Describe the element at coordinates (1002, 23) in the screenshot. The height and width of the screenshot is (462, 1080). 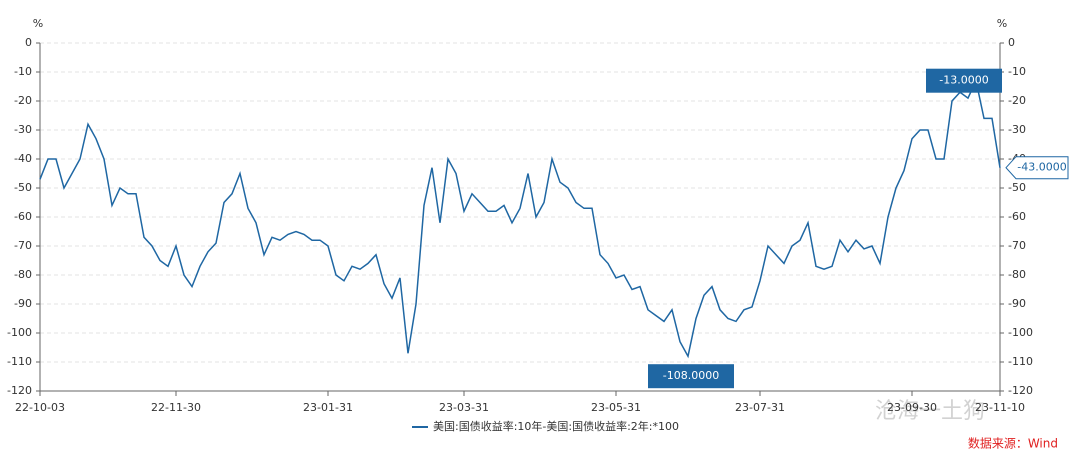
I see `y2-unit: %` at that location.